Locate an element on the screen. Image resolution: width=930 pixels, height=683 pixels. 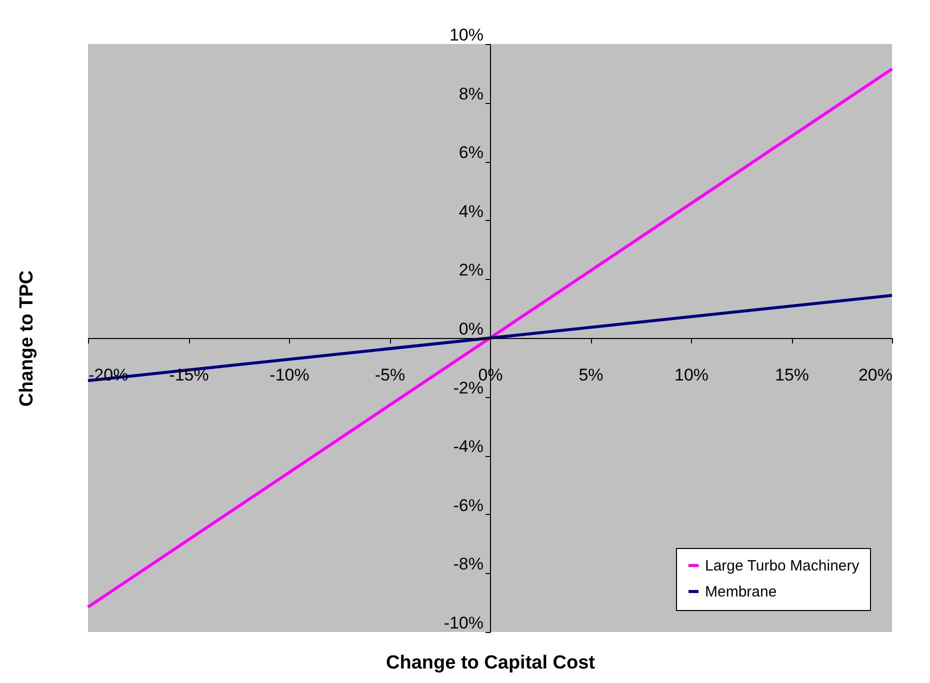
y-tick-label: 4% is located at coordinates (471, 211).